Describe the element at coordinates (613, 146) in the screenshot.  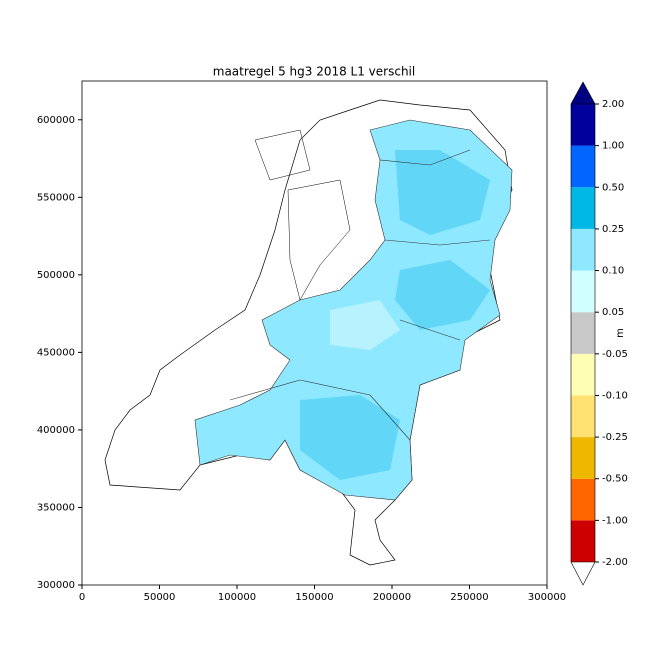
I see `colorbar-tick-label: 1.00` at that location.